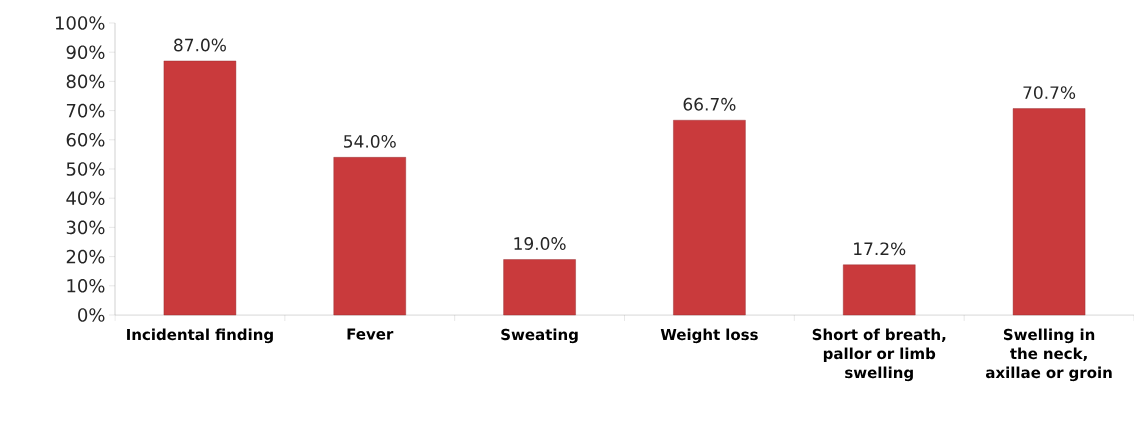 Image resolution: width=1134 pixels, height=423 pixels. I want to click on y-tick-label: 100%, so click(80, 23).